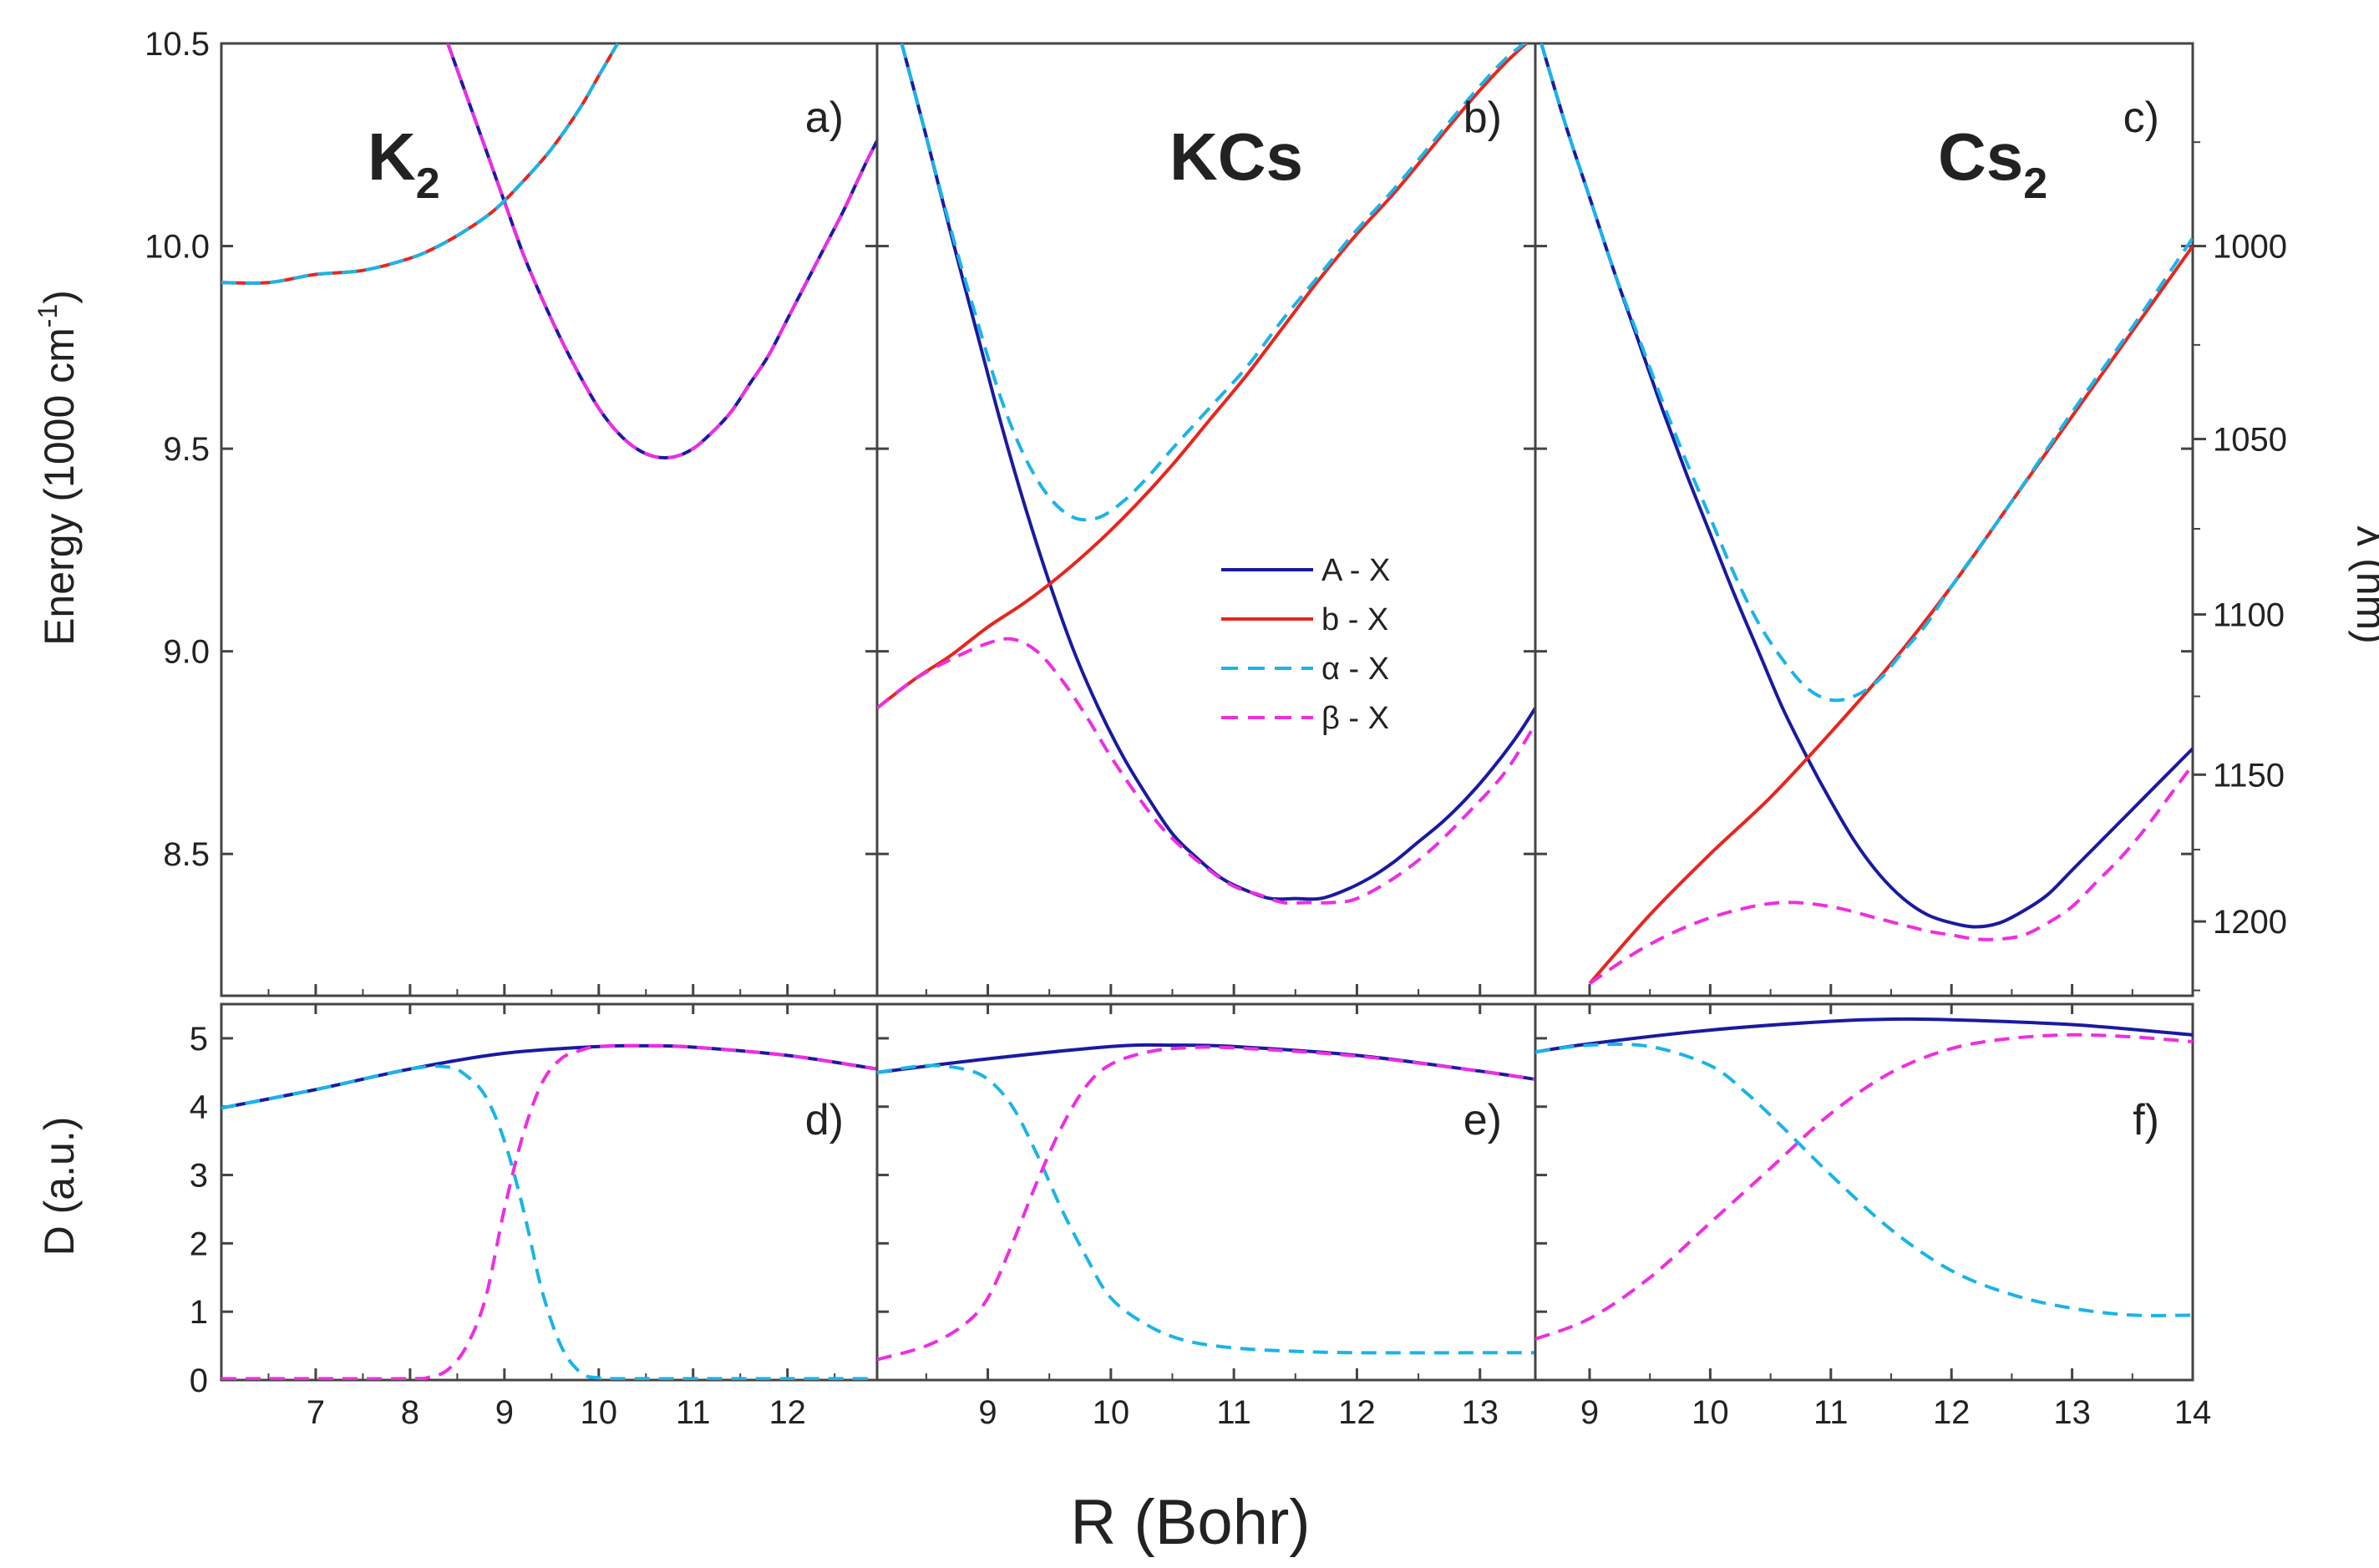 The width and height of the screenshot is (2379, 1568). I want to click on dipole-y-tick-label: 3, so click(199, 1176).